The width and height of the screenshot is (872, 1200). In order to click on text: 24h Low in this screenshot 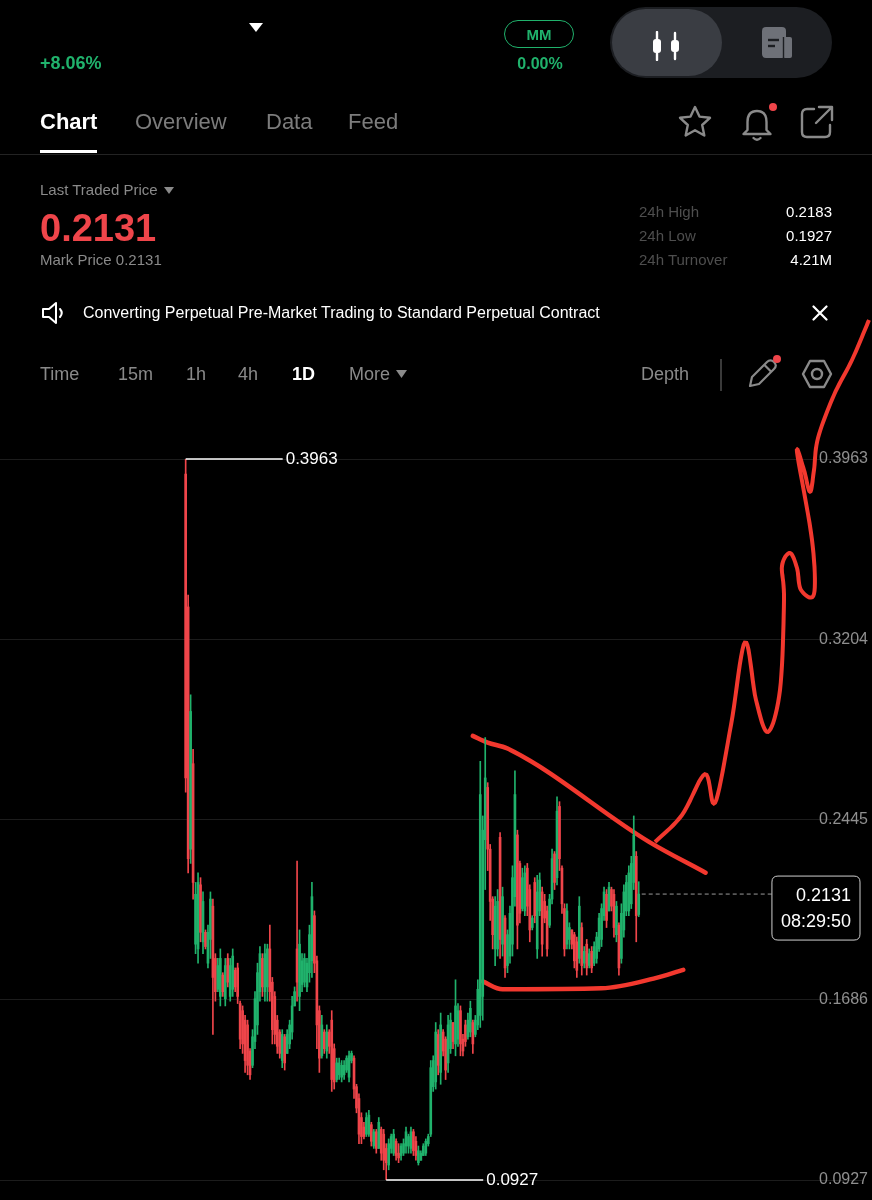, I will do `click(667, 236)`.